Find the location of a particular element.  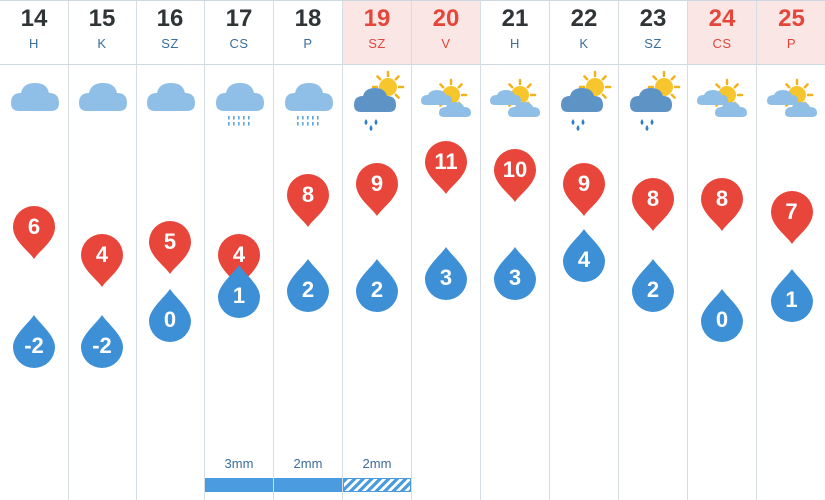

day-date: 24 is located at coordinates (722, 18).